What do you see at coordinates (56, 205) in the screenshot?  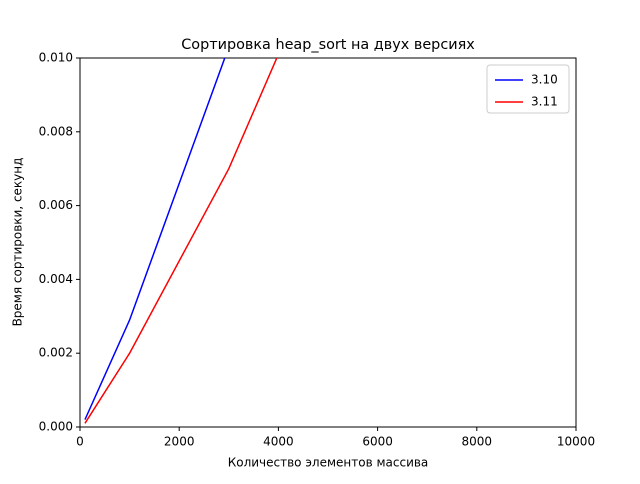 I see `y-tick-label: 0.006` at bounding box center [56, 205].